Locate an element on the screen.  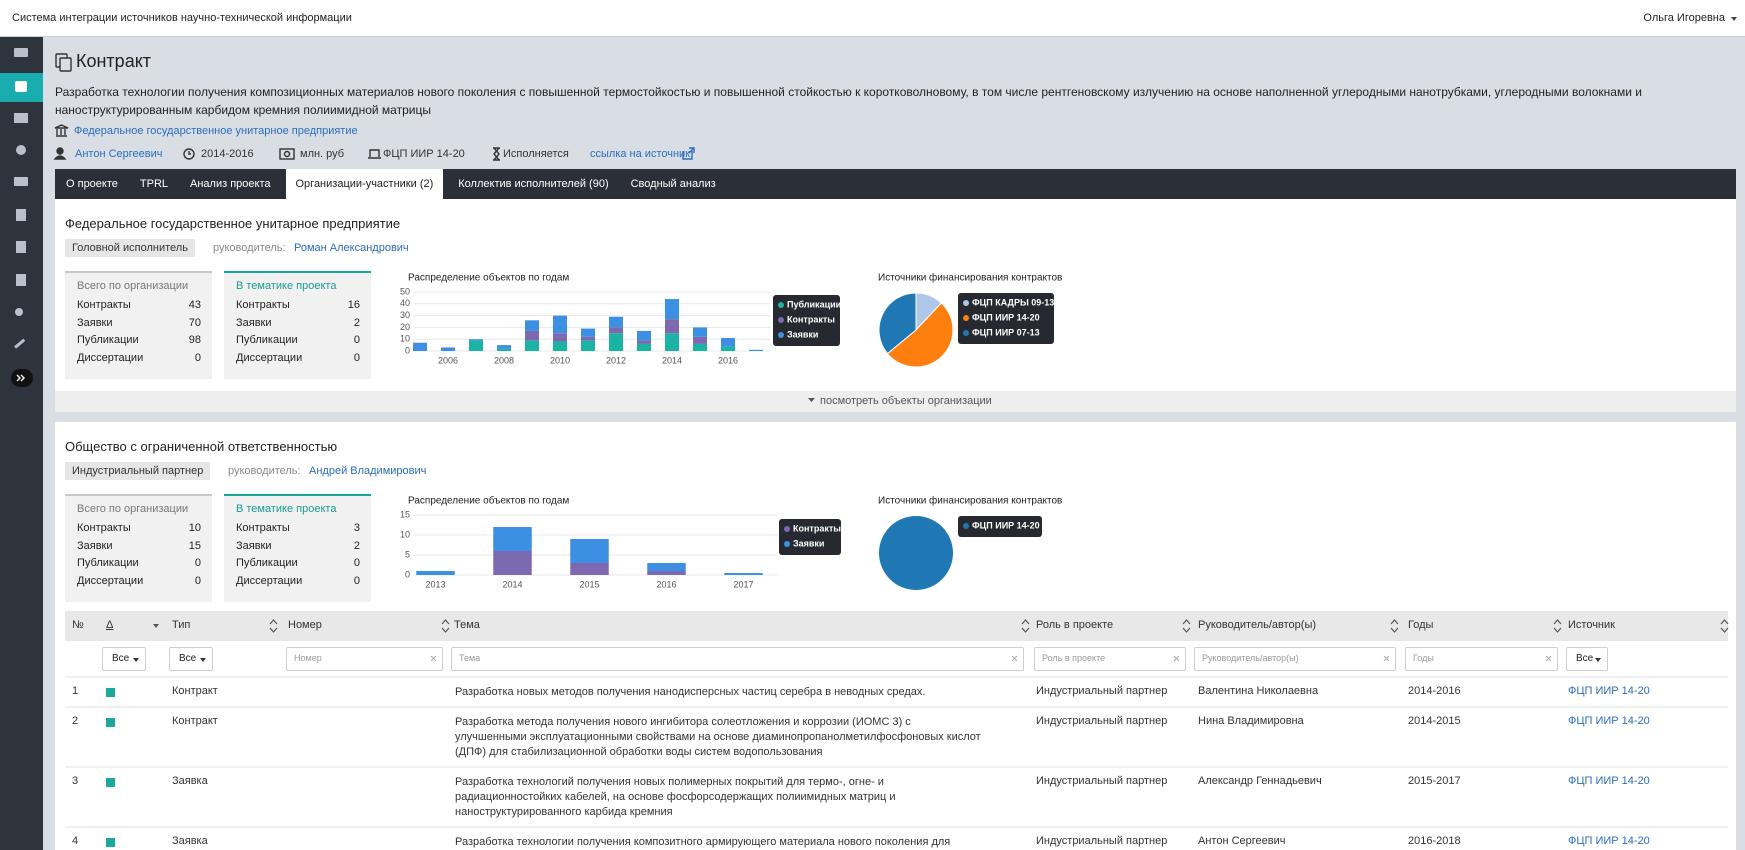
tab: Коллектив исполнителей (90) is located at coordinates (533, 184).